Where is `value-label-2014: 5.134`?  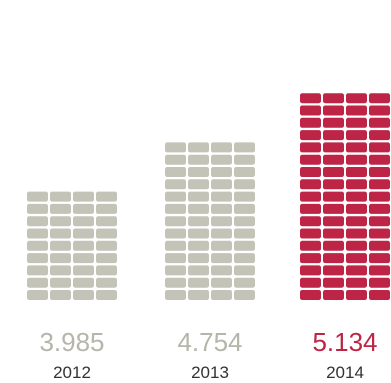
value-label-2014: 5.134 is located at coordinates (344, 342).